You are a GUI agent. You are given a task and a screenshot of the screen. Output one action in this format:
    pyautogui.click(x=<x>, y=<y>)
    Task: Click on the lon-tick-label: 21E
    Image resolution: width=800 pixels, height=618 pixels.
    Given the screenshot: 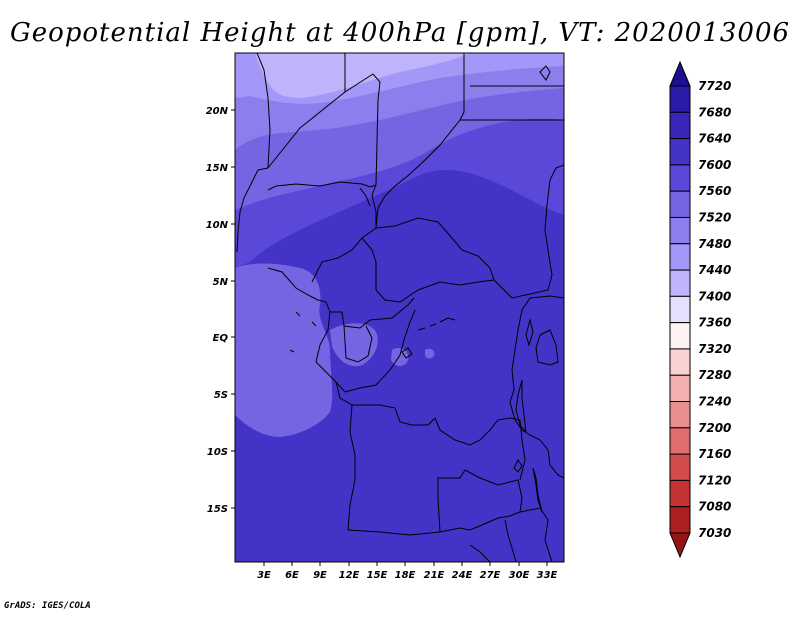 What is the action you would take?
    pyautogui.click(x=434, y=575)
    